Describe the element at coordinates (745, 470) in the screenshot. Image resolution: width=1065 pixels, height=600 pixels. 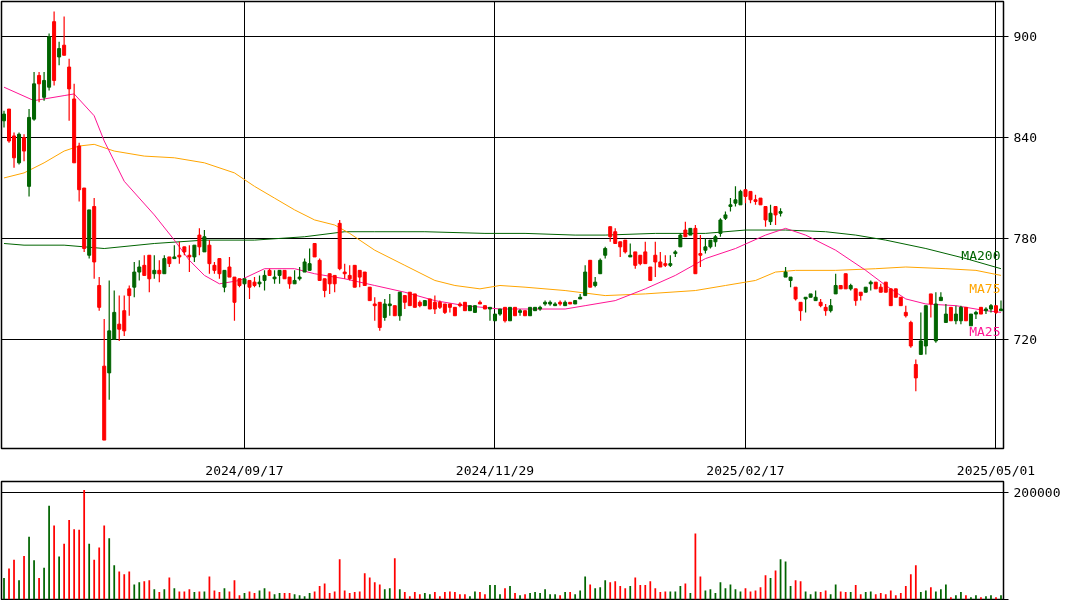
I see `x-tick-label: 2025/02/17` at that location.